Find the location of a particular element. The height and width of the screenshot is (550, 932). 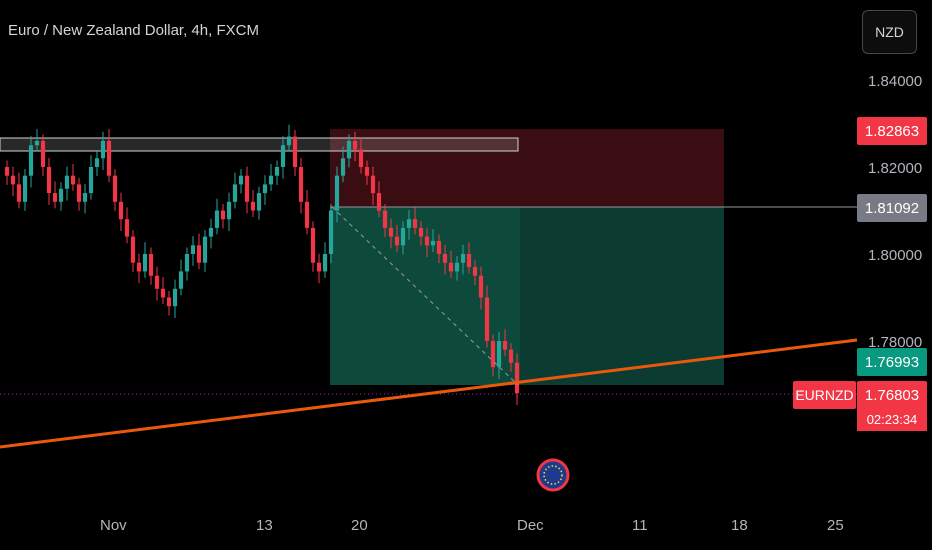

price-label-entry: 1.81092 is located at coordinates (892, 208).